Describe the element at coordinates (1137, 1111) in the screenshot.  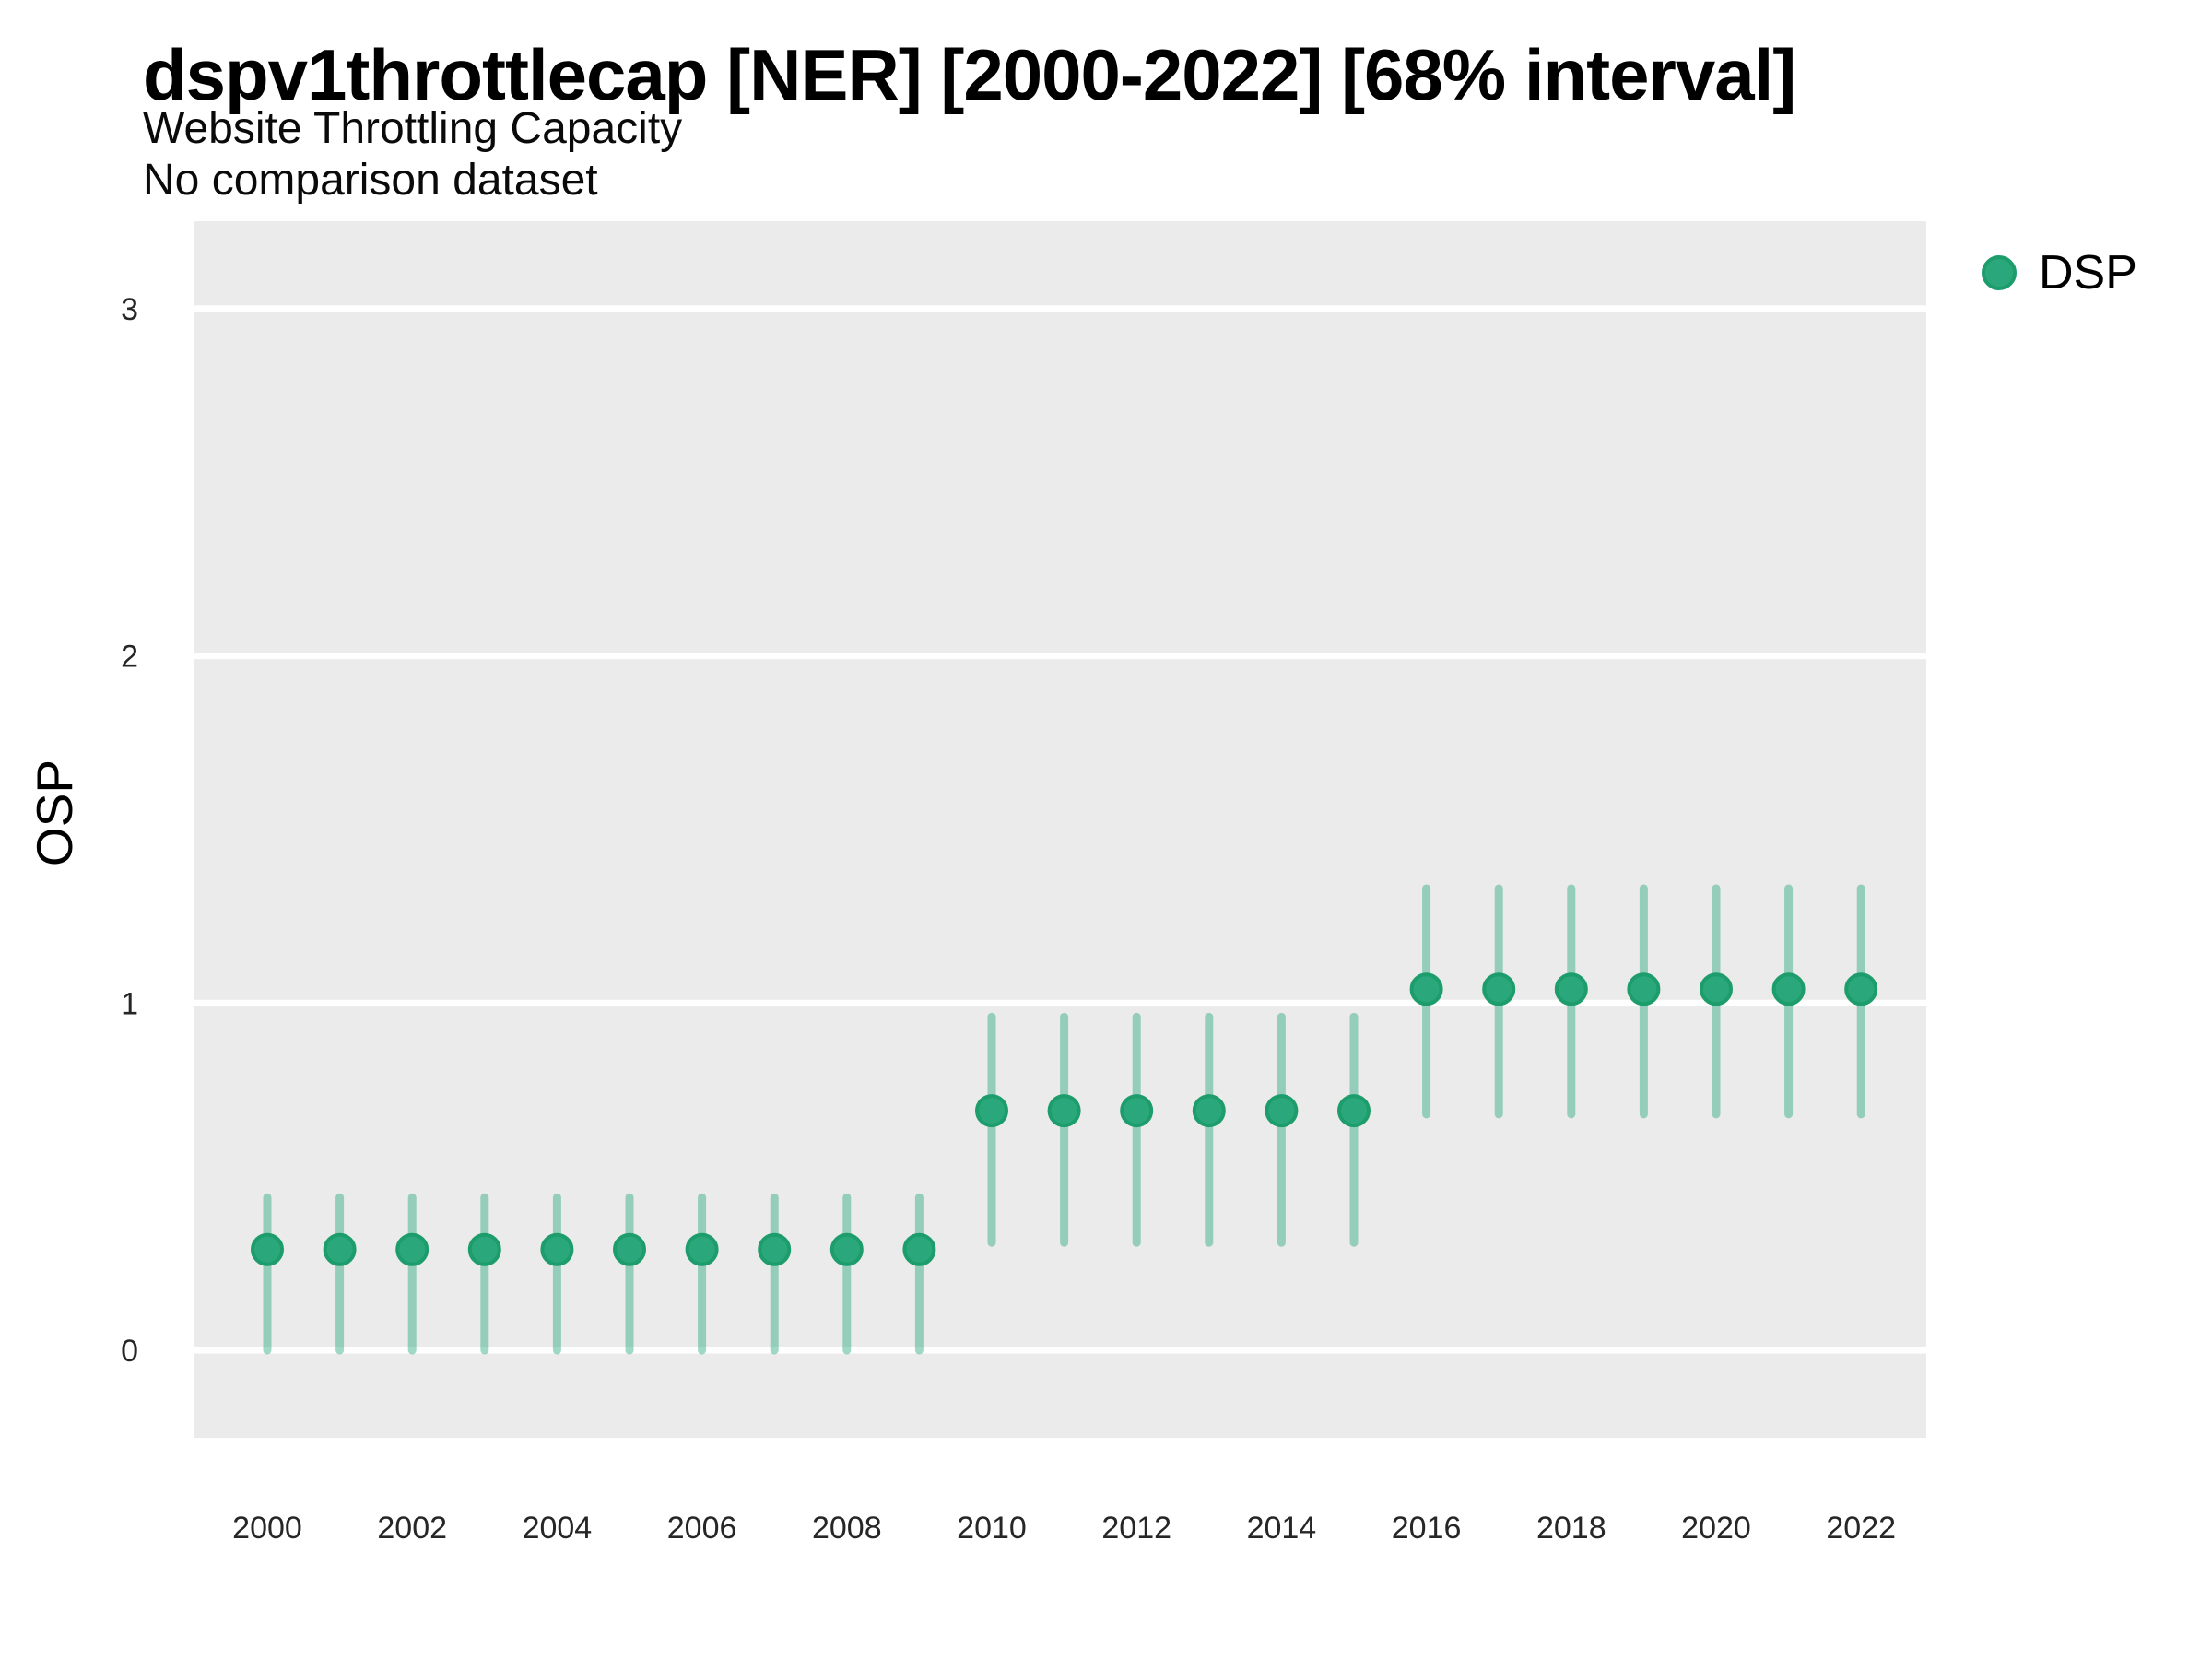
I see `point-2012` at that location.